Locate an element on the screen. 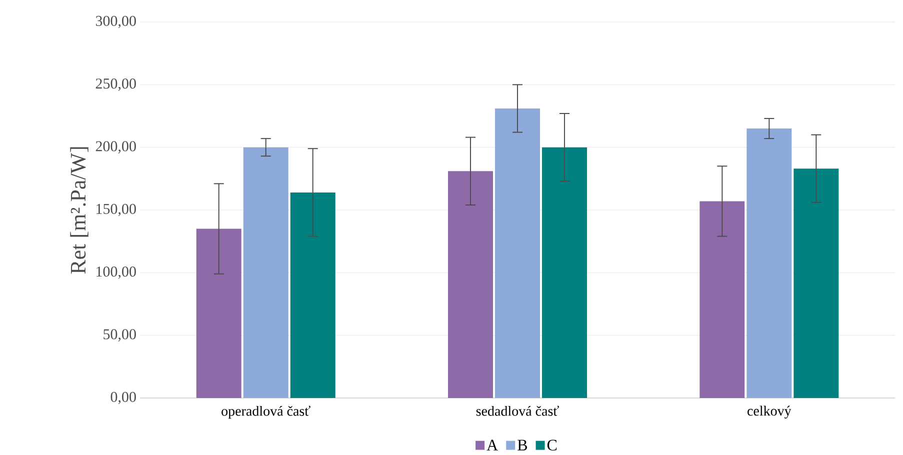  legend-label: C is located at coordinates (552, 445).